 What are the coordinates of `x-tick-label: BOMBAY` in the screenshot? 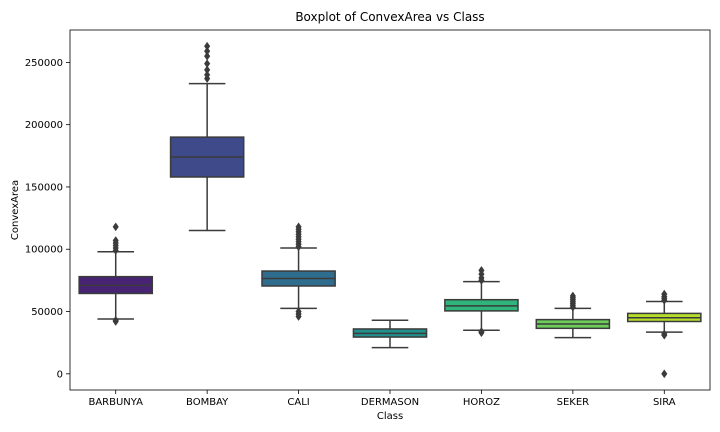 It's located at (207, 402).